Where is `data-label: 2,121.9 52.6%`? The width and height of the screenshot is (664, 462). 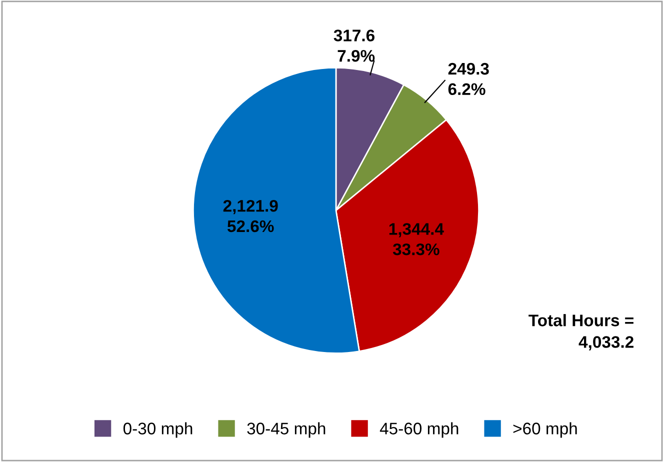
data-label: 2,121.9 52.6% is located at coordinates (250, 216).